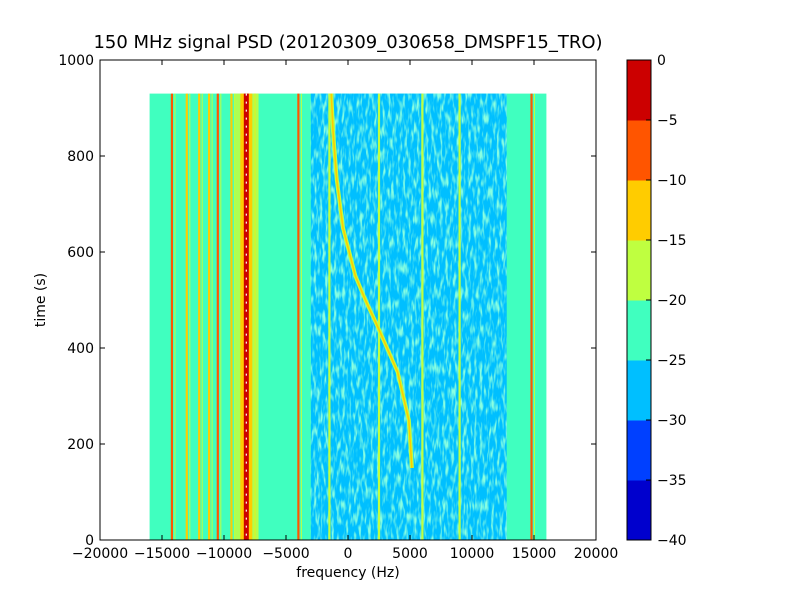  What do you see at coordinates (348, 554) in the screenshot?
I see `x-tick-label: 0` at bounding box center [348, 554].